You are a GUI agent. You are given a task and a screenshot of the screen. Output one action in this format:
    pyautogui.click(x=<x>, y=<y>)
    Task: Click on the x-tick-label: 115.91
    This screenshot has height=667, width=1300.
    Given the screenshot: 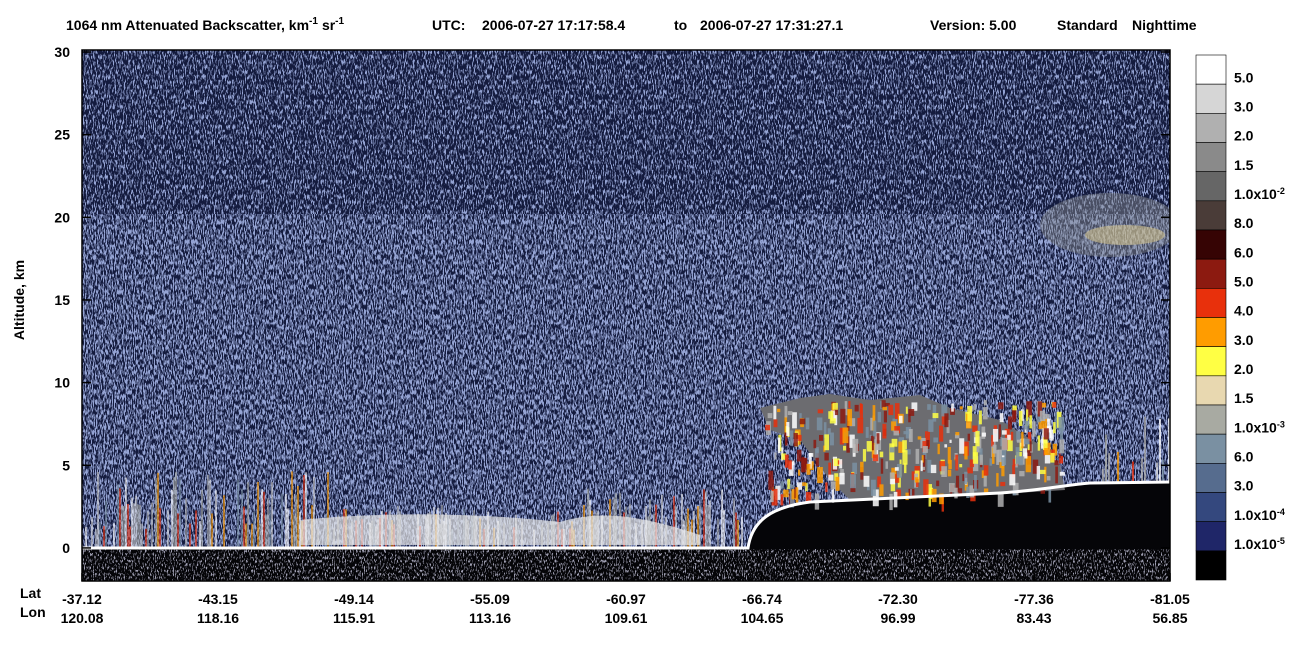 What is the action you would take?
    pyautogui.click(x=354, y=618)
    